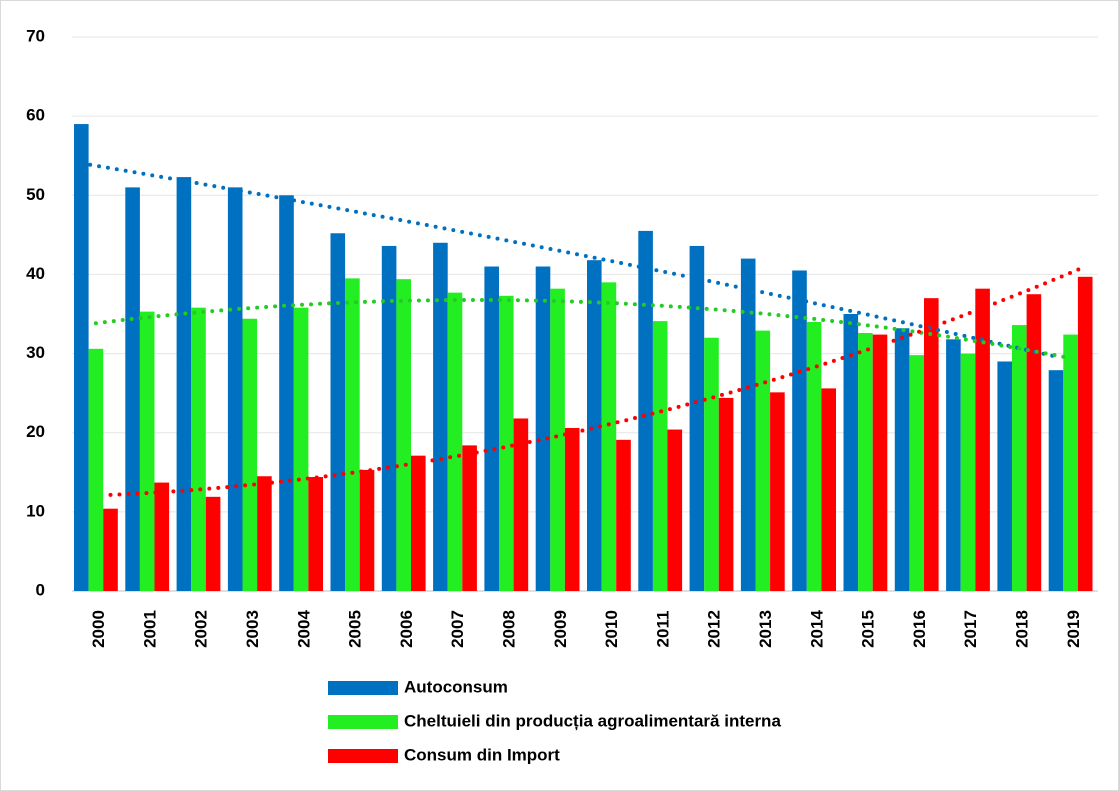 The image size is (1119, 791). What do you see at coordinates (560, 629) in the screenshot?
I see `x-tick-label: 2009` at bounding box center [560, 629].